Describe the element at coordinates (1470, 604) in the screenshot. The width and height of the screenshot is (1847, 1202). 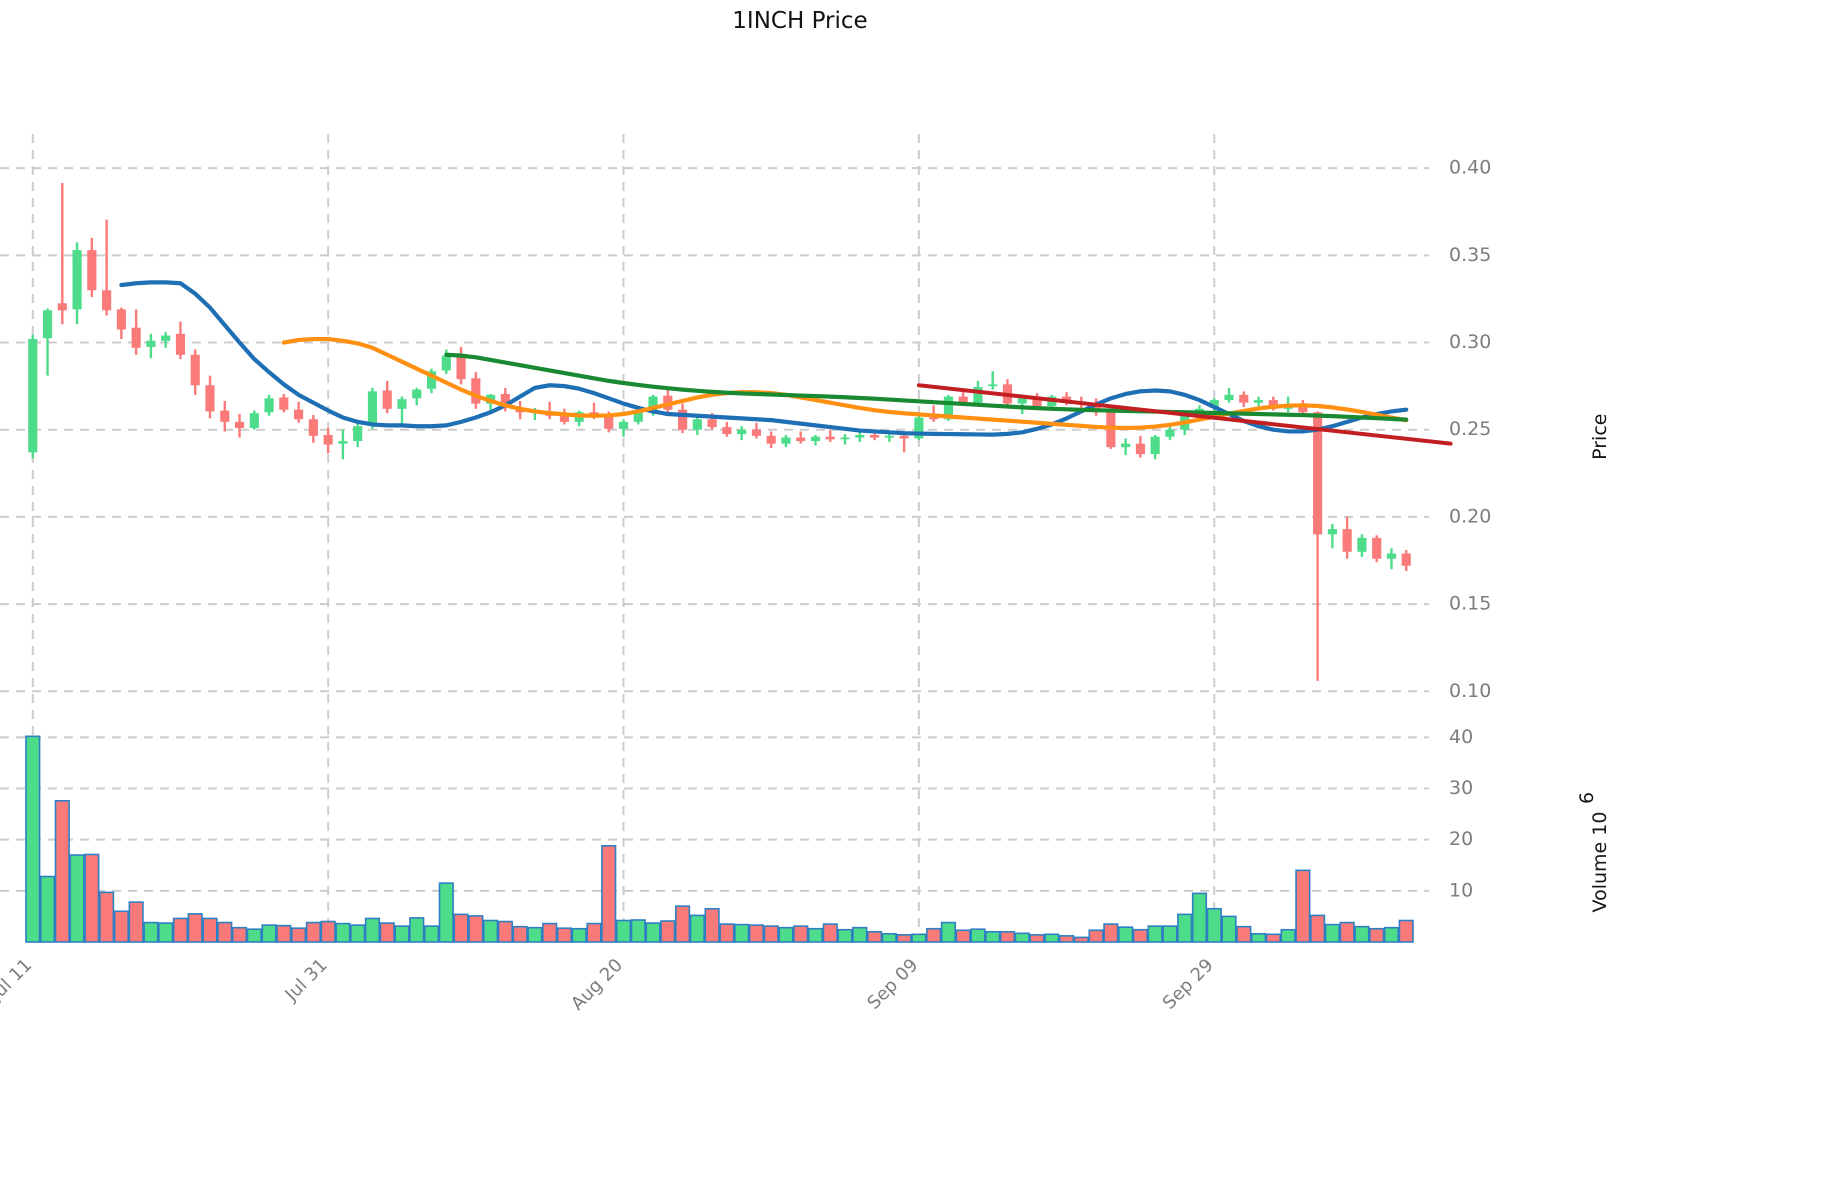
I see `price-tick-label: 0.15` at that location.